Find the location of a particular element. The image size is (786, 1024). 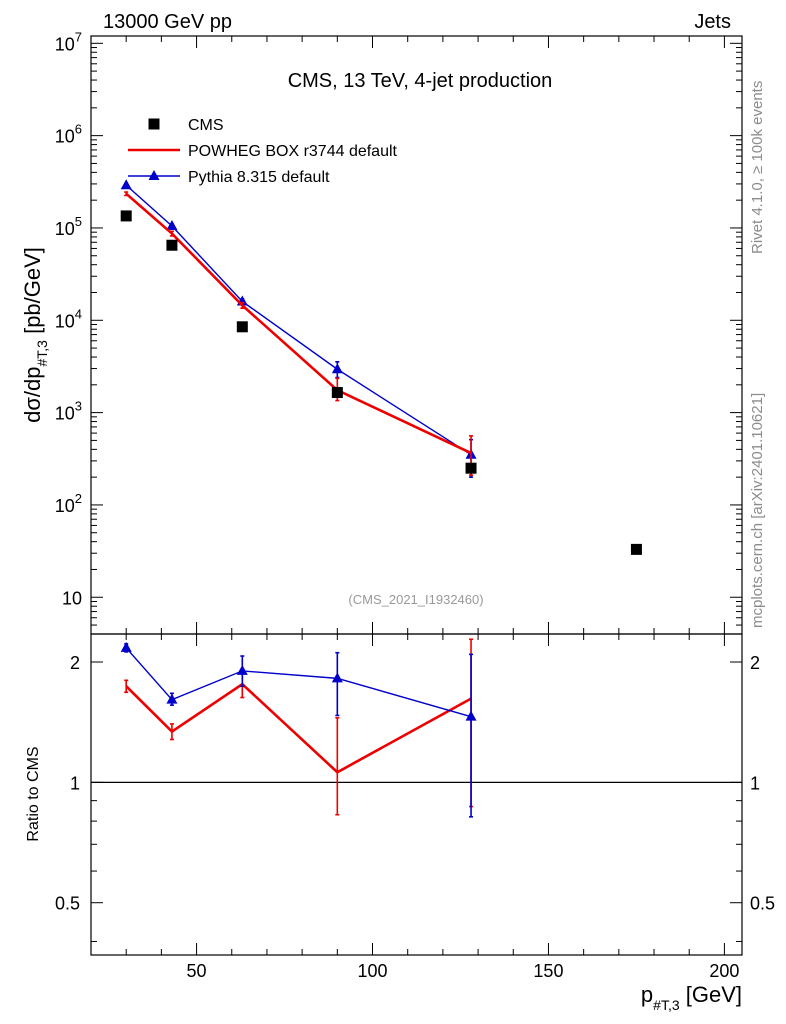

header-right: Jets is located at coordinates (712, 22).